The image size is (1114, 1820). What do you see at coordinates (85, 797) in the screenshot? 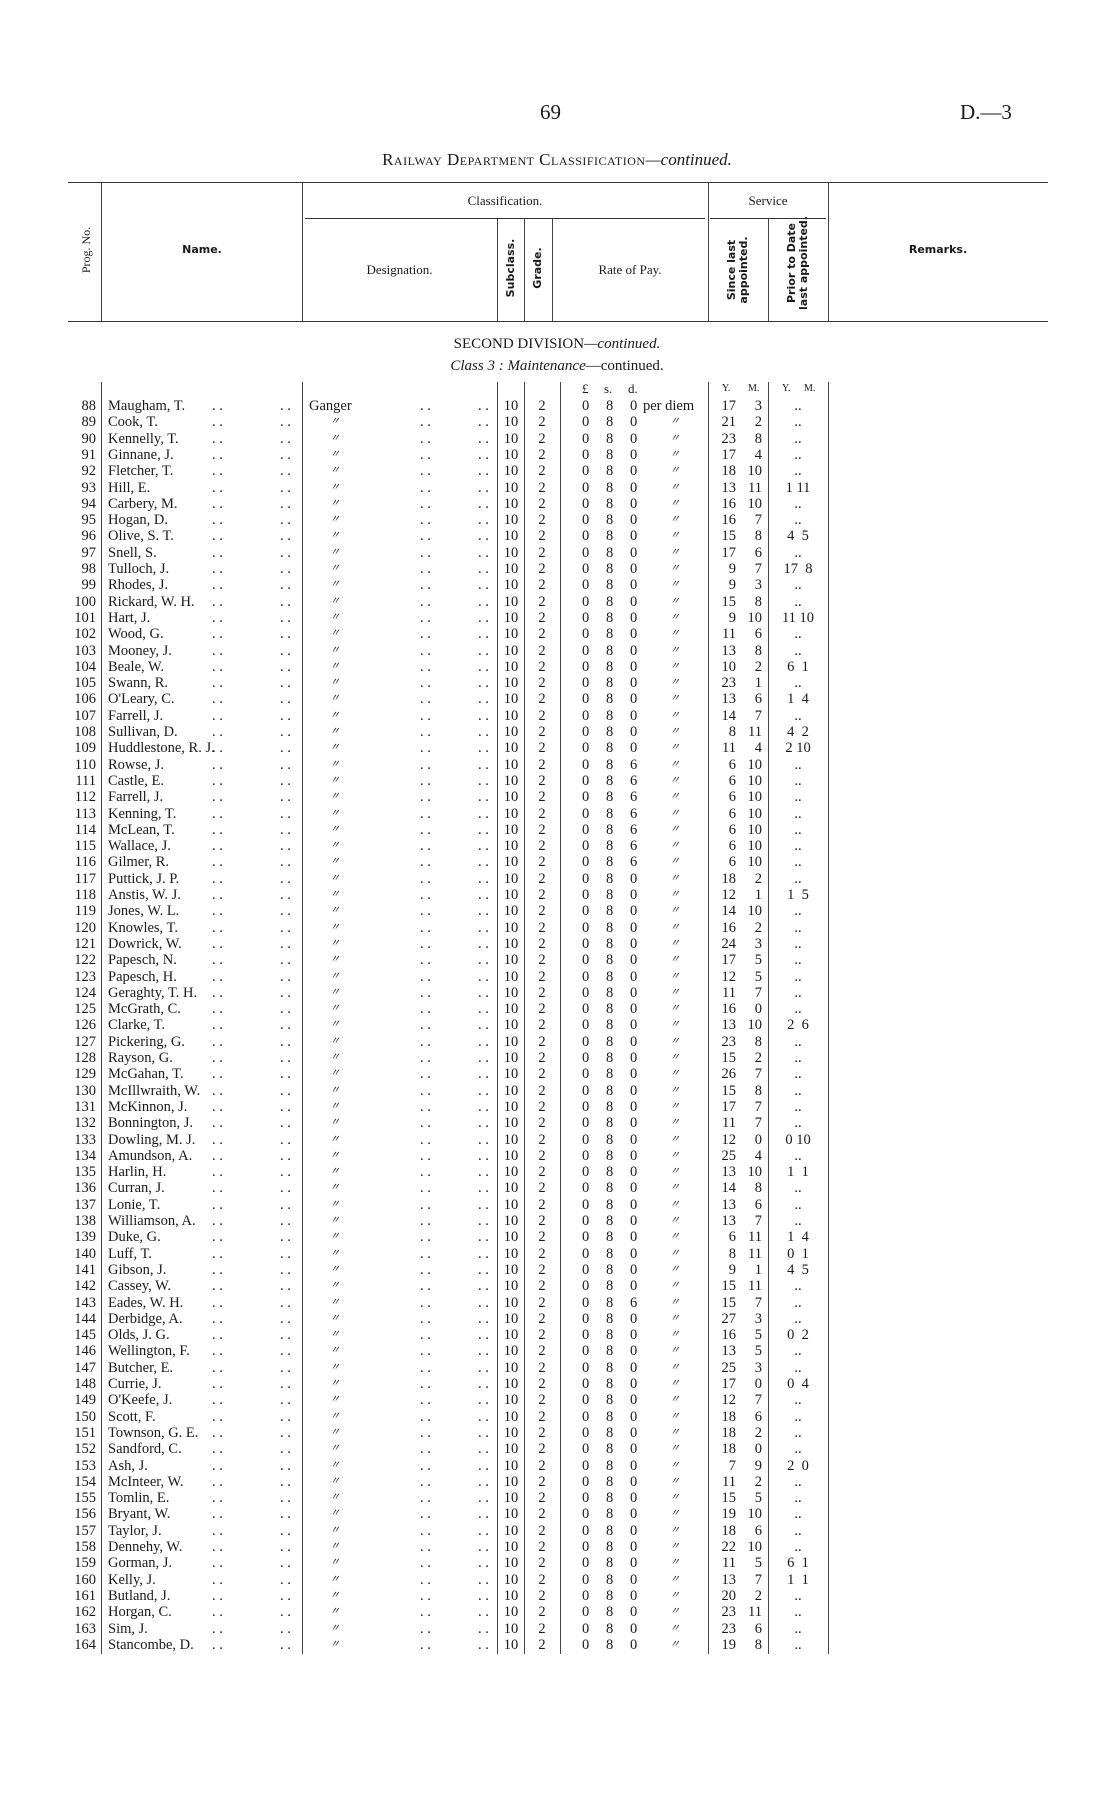
I see `prog-no: 112` at bounding box center [85, 797].